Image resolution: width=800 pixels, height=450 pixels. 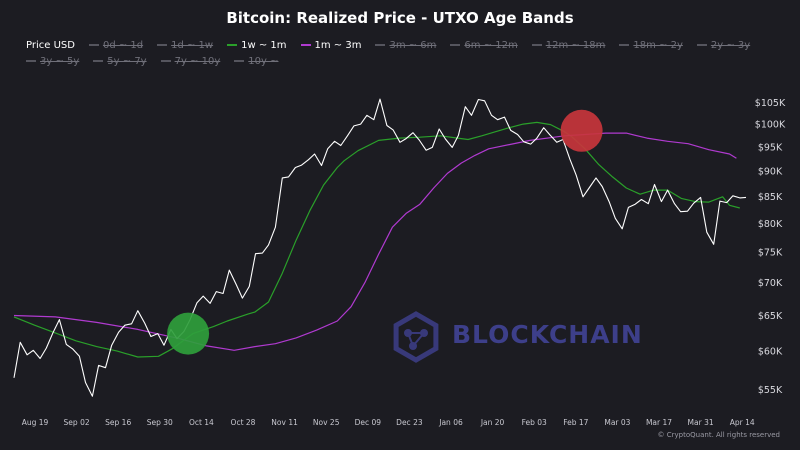 I want to click on legend-item: Price USD, so click(x=50, y=45).